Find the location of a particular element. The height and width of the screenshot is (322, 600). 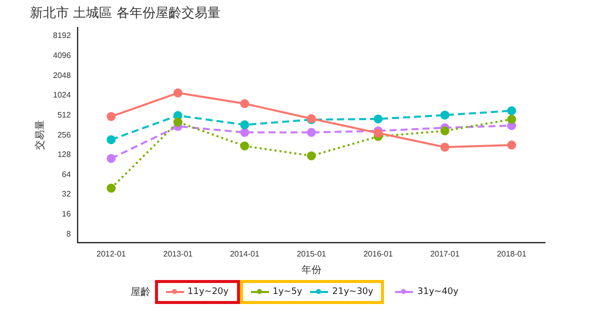

x-tick-label: 2012-01 is located at coordinates (111, 253).